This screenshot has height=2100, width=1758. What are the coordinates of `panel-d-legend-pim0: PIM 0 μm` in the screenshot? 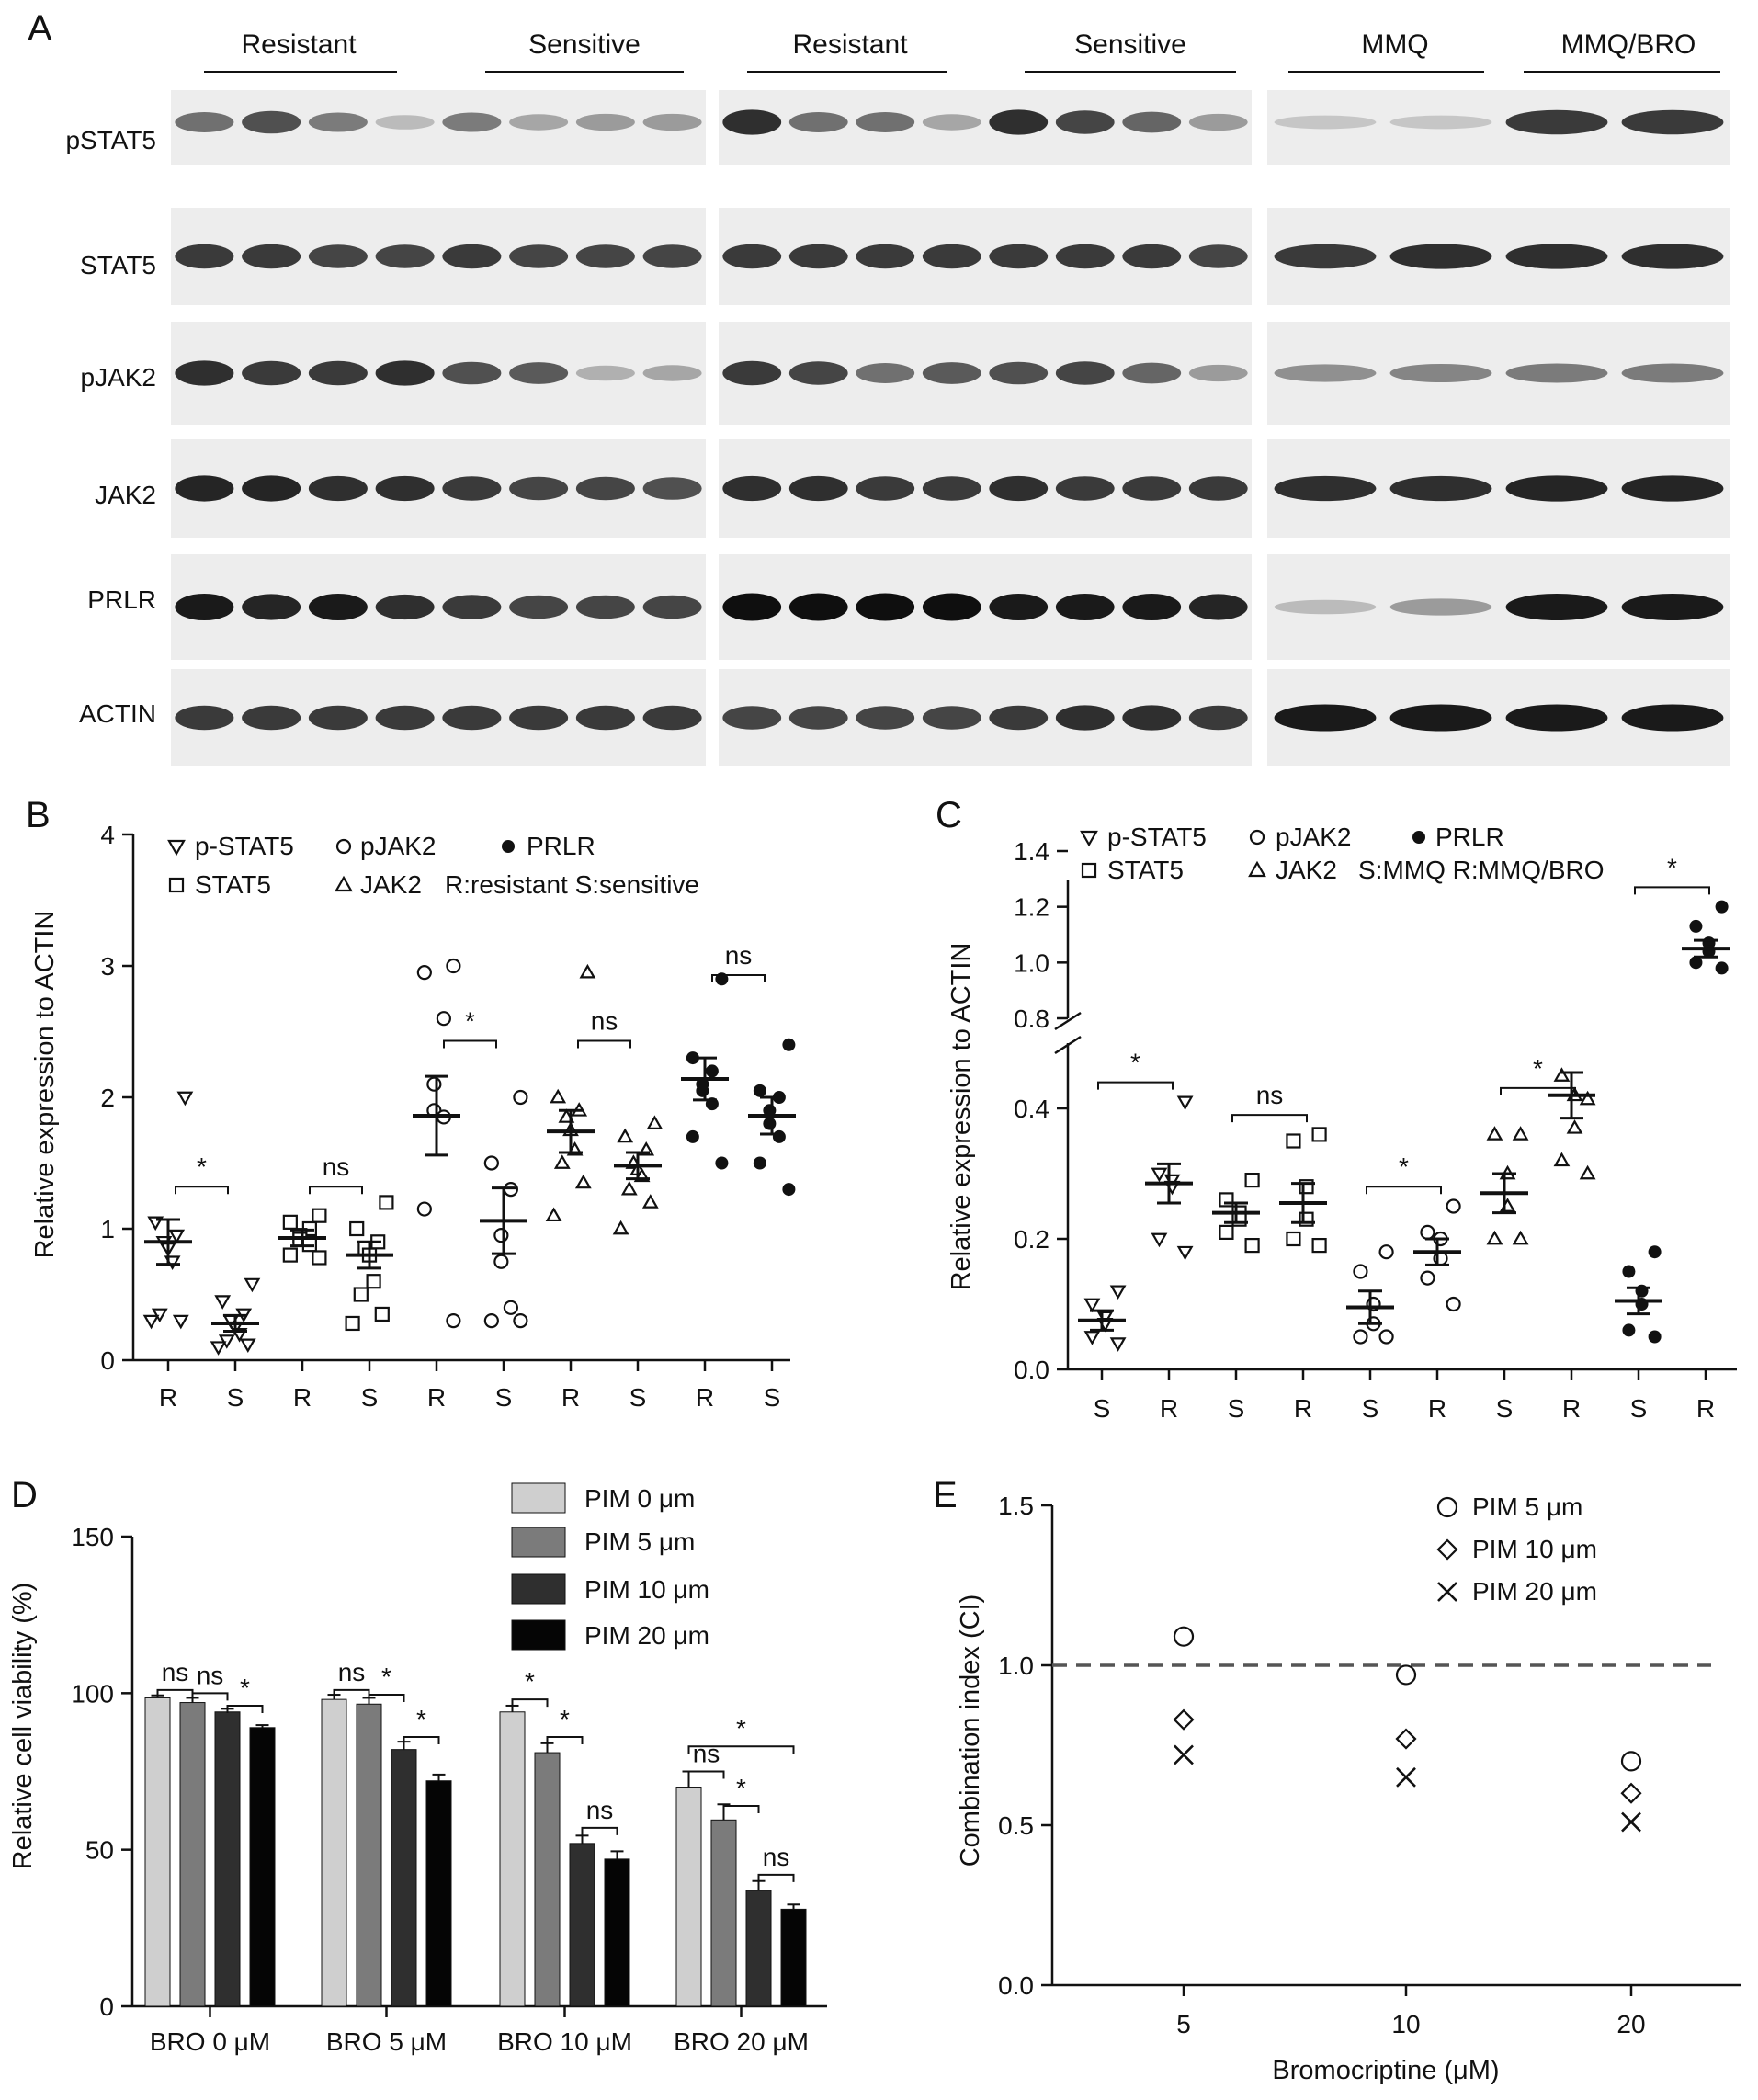 It's located at (639, 1498).